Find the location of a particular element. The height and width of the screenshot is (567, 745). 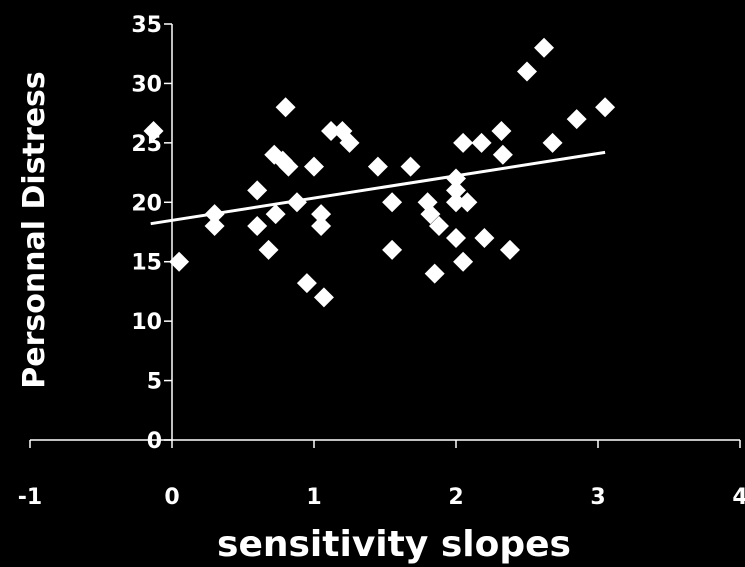

trendline-group is located at coordinates (378, 188).